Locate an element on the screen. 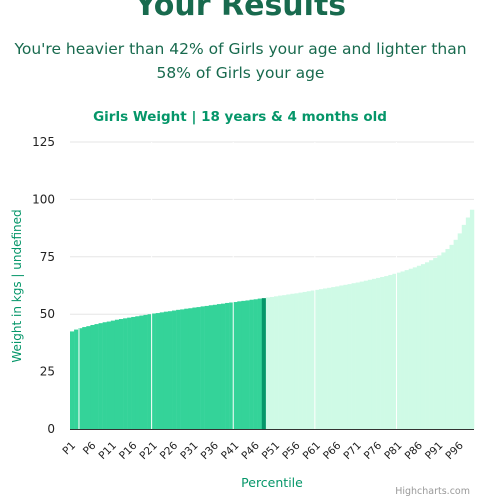  bar-p88 is located at coordinates (427, 345).